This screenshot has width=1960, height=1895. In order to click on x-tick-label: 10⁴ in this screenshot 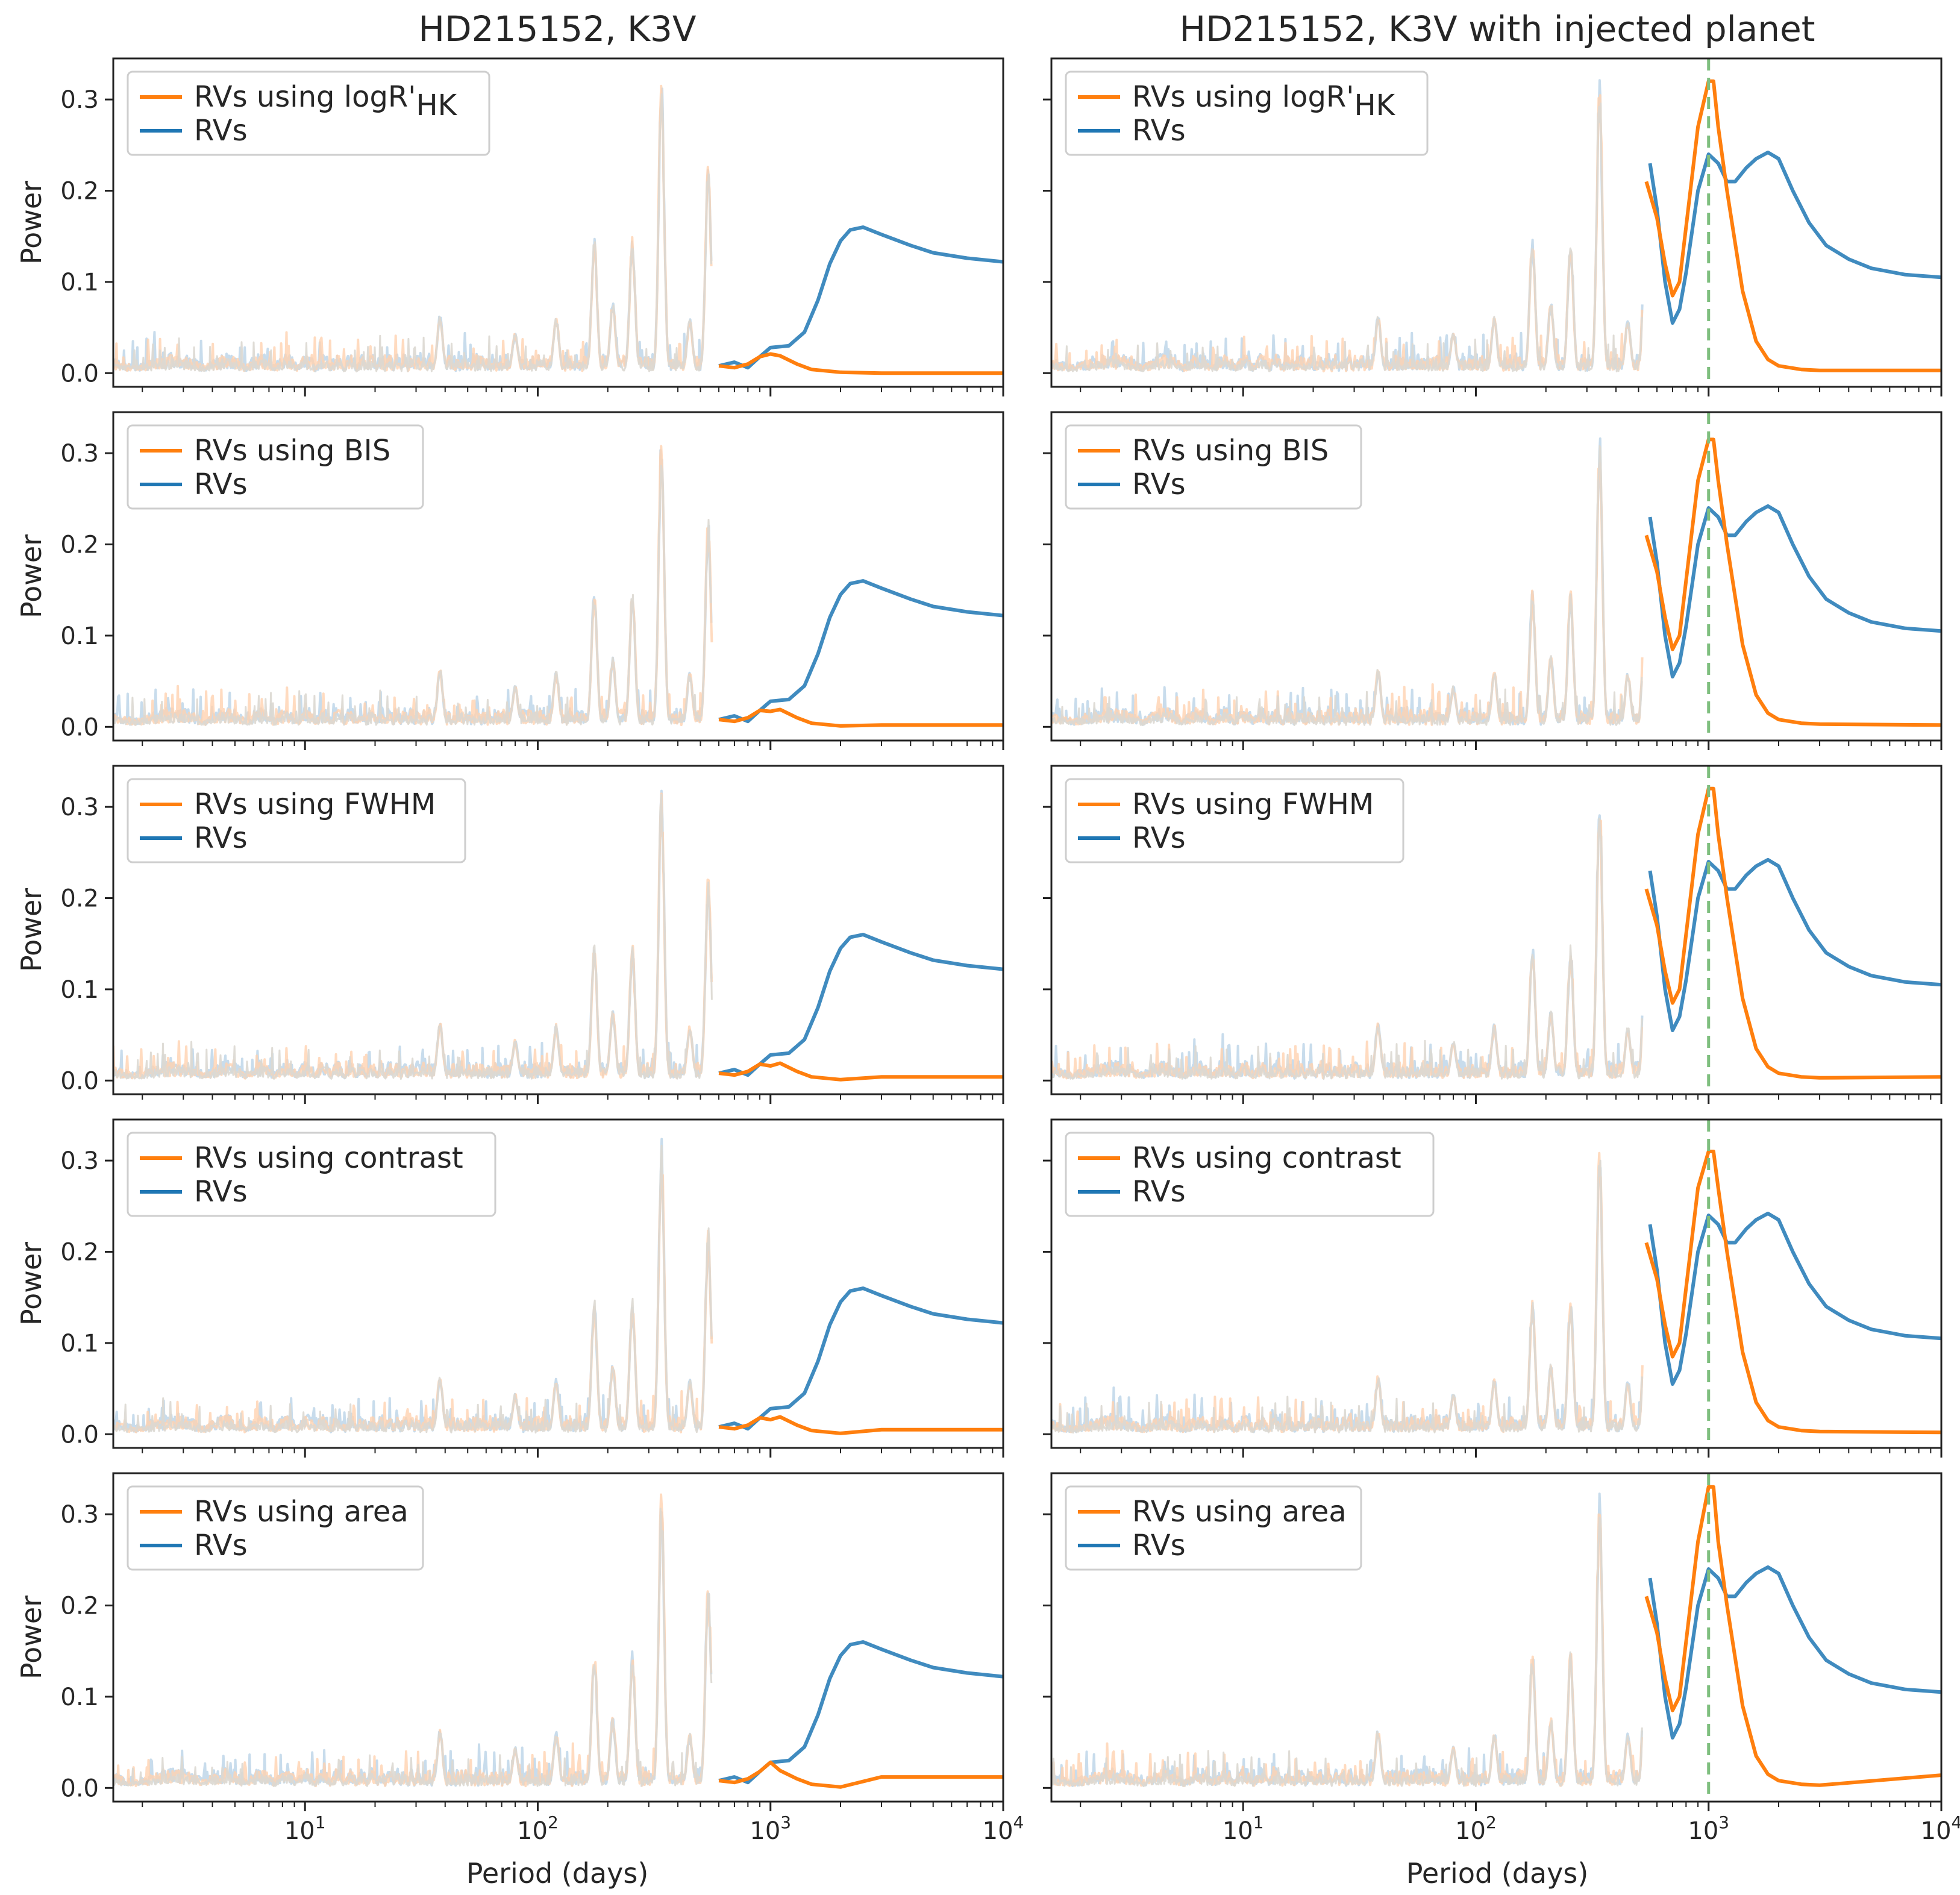, I will do `click(1003, 1829)`.